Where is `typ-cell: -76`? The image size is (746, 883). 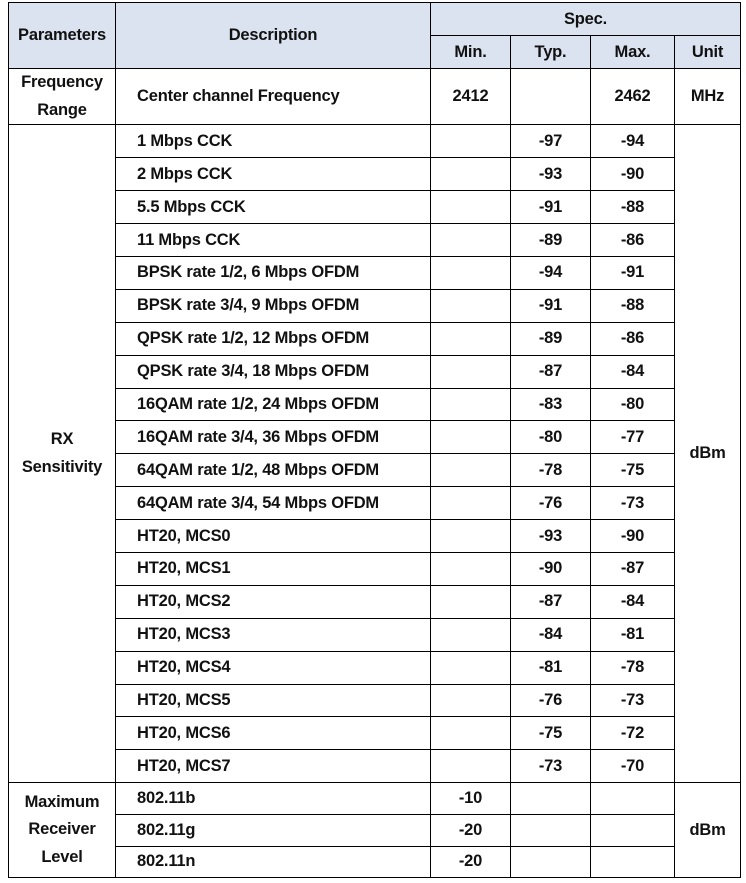
typ-cell: -76 is located at coordinates (550, 700).